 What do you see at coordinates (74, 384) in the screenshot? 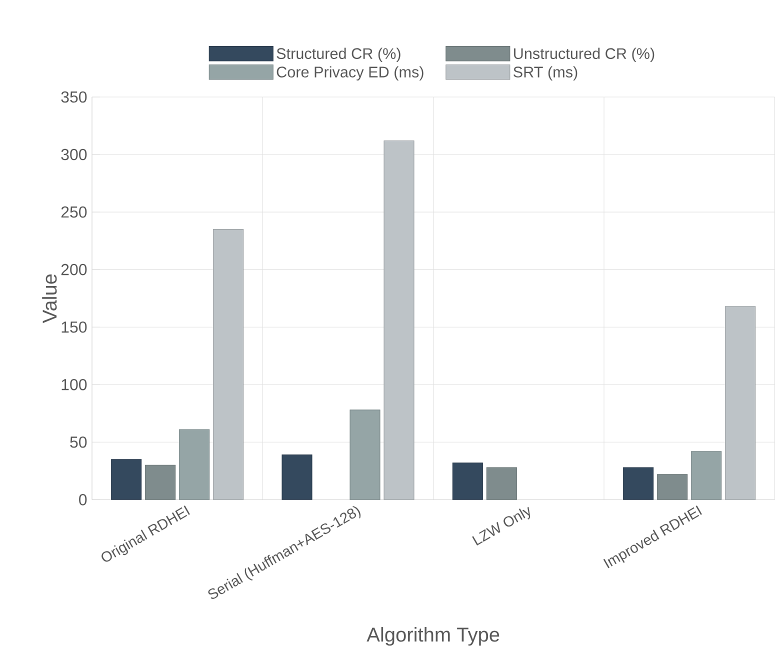
I see `y-tick-label: 100` at bounding box center [74, 384].